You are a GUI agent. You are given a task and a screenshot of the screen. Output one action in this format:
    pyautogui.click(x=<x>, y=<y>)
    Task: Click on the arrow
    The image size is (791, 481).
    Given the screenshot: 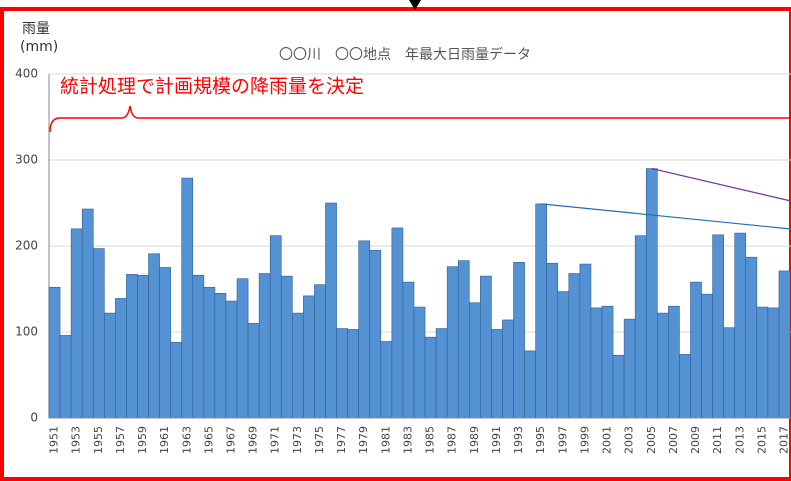 What is the action you would take?
    pyautogui.click(x=415, y=5)
    